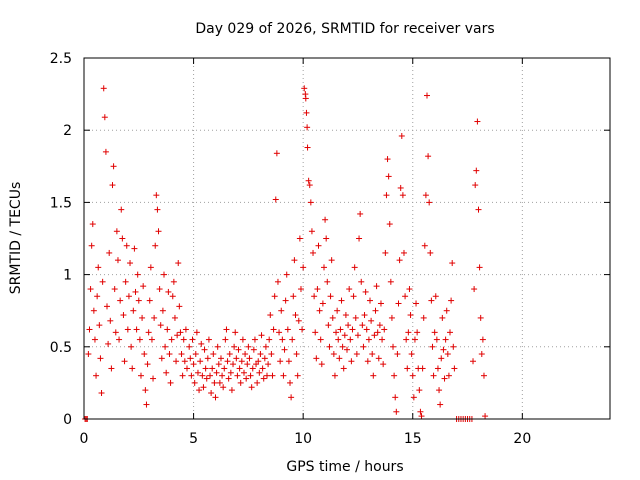  I want to click on y-tick-label: 1.5, so click(61, 203).